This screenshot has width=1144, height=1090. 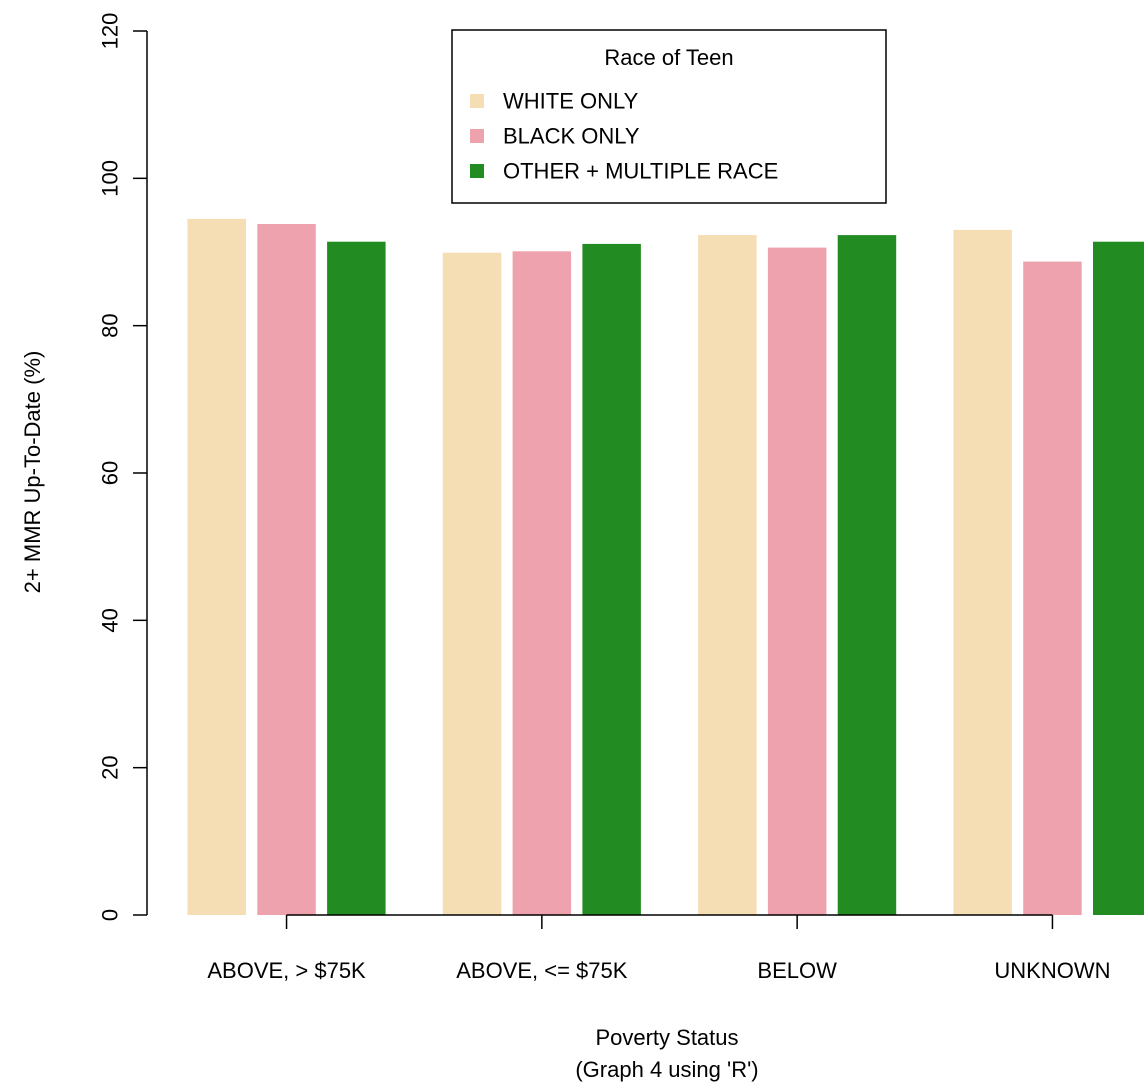 What do you see at coordinates (1052, 970) in the screenshot?
I see `x-tick-label: UNKNOWN` at bounding box center [1052, 970].